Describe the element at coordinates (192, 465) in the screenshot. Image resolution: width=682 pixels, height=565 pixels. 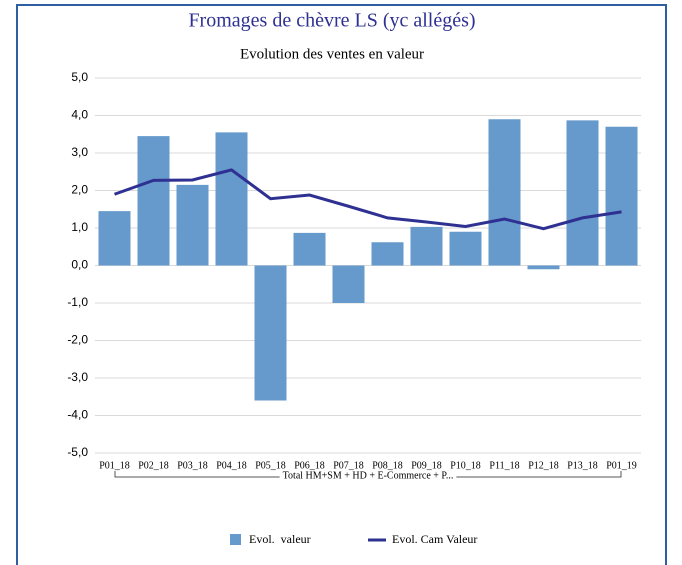
I see `x-tick-label: P03_18` at that location.